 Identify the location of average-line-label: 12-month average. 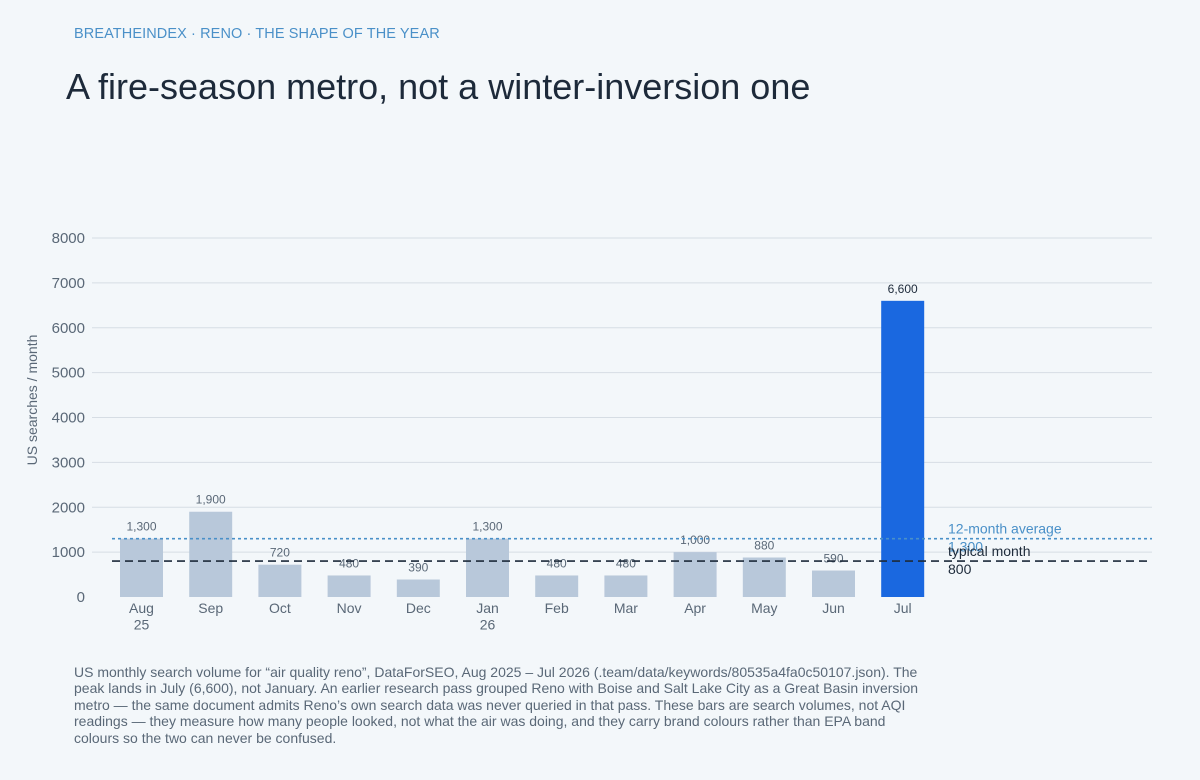
(1005, 529).